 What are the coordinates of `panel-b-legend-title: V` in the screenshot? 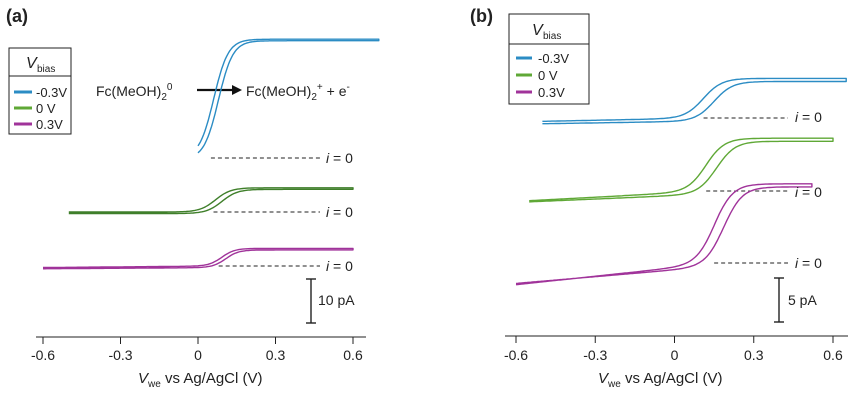 It's located at (538, 30).